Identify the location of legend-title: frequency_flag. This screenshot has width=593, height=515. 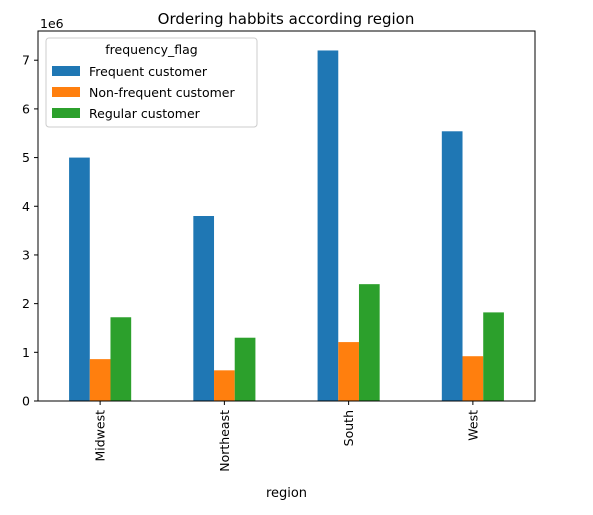
(151, 49).